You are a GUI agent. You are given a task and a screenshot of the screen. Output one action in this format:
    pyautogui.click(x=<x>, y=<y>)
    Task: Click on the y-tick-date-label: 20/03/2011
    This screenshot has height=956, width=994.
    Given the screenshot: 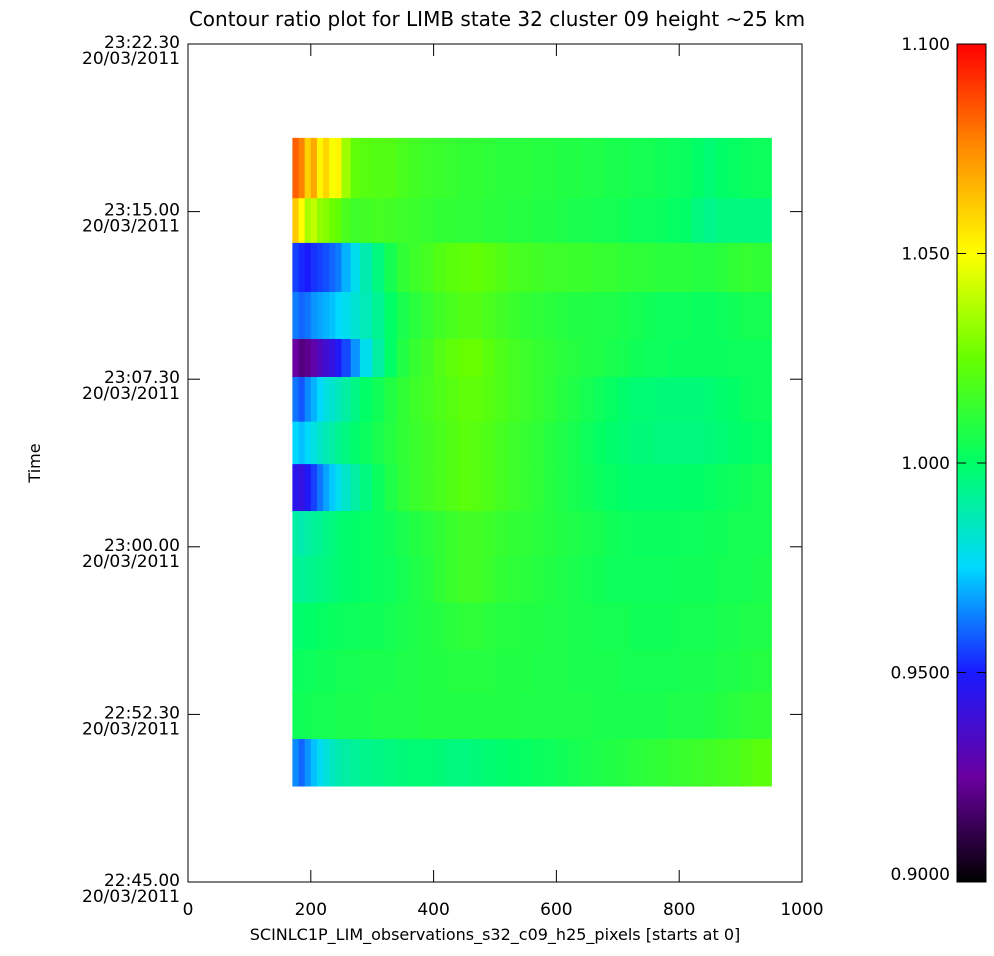 What is the action you would take?
    pyautogui.click(x=131, y=729)
    